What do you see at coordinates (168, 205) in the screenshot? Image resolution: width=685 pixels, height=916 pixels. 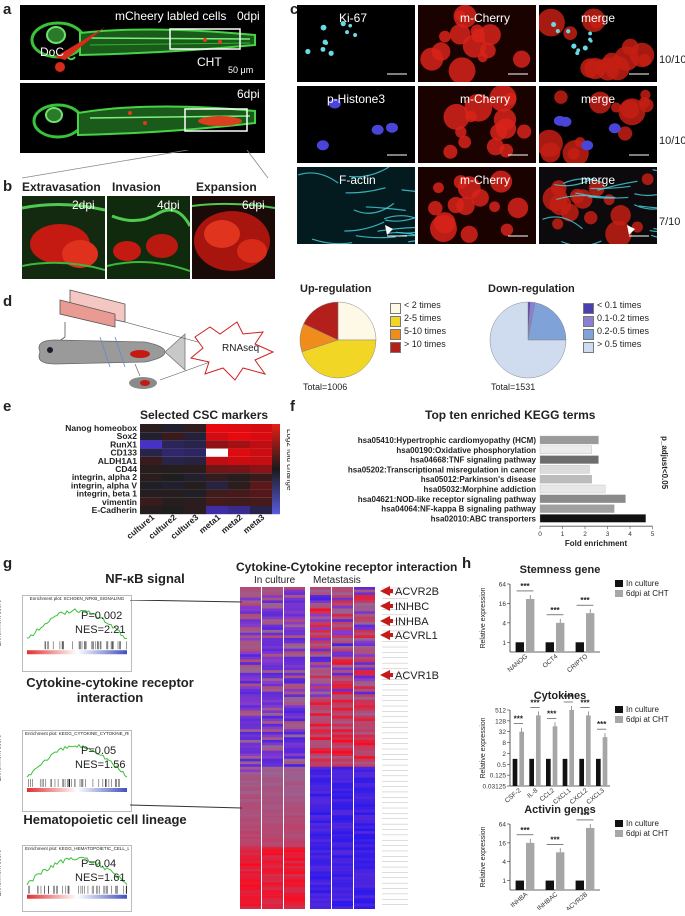 I see `step-time-2: 4dpi` at bounding box center [168, 205].